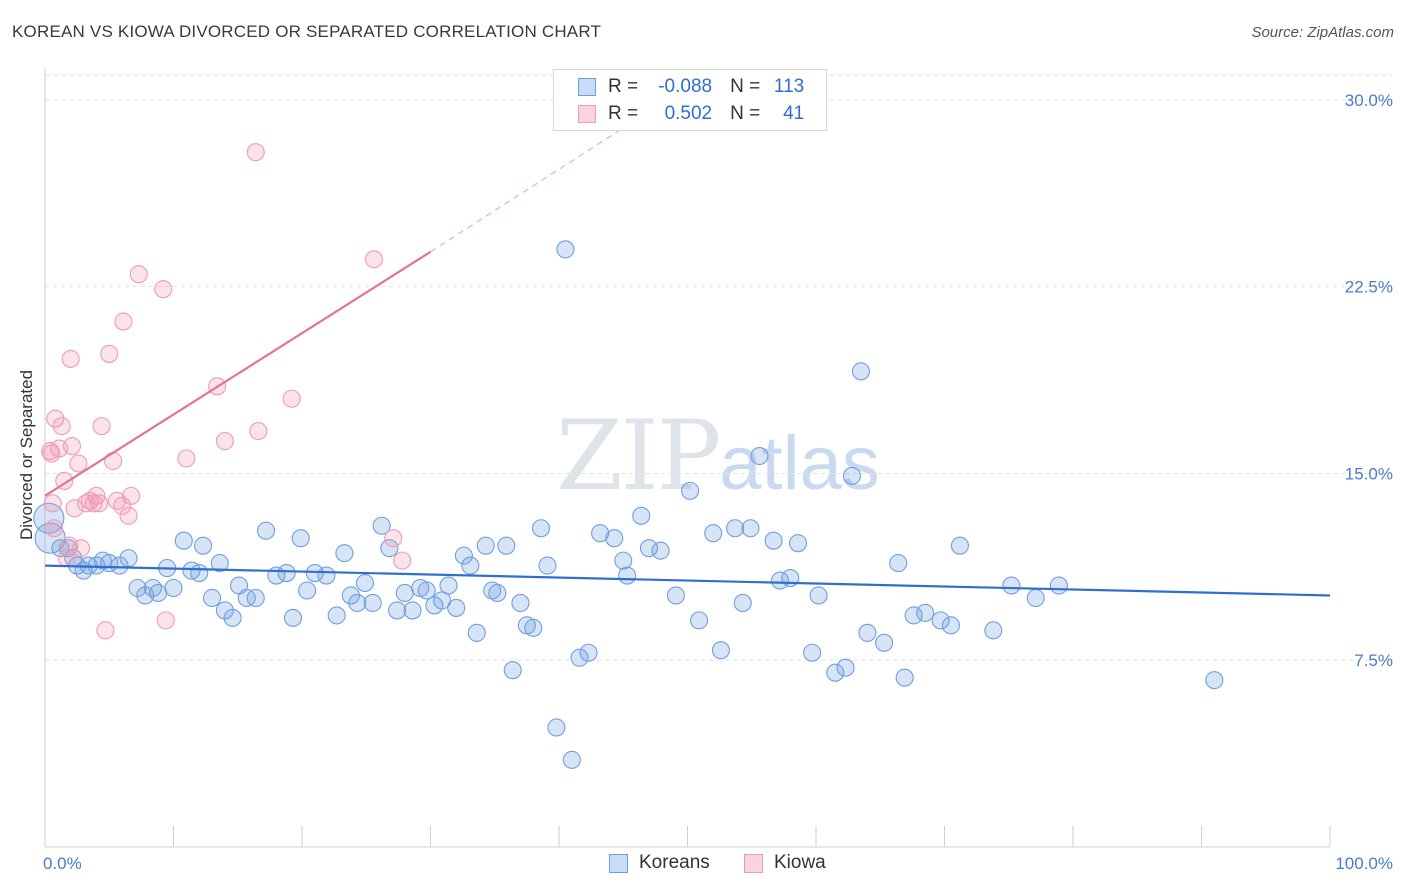 This screenshot has width=1406, height=892. What do you see at coordinates (1364, 863) in the screenshot?
I see `x-tick-label-max: 100.0%` at bounding box center [1364, 863].